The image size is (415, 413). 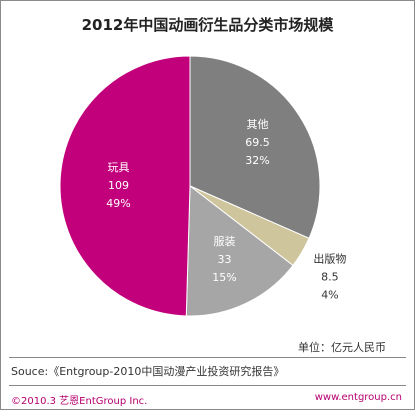 I want to click on slice-label-value-0: 69.5, so click(x=257, y=142).